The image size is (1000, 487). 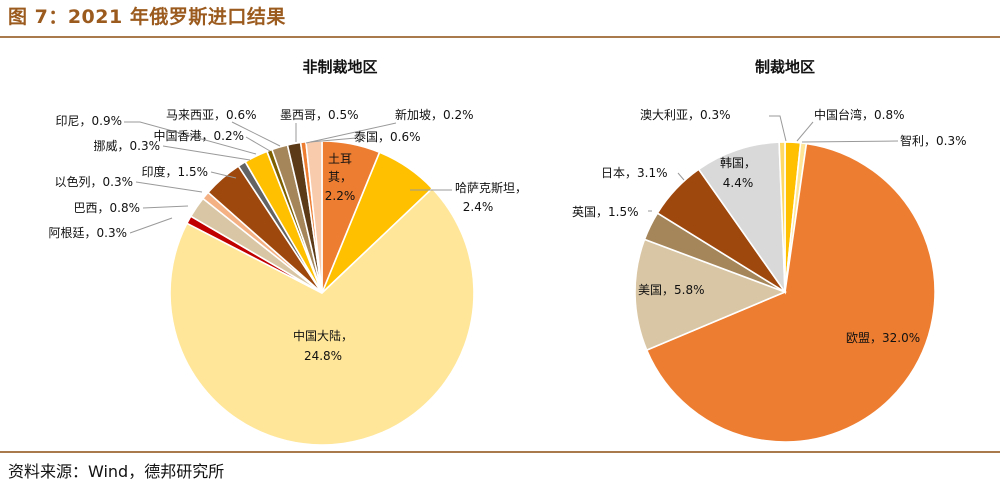 I want to click on slice-label: 美国，5.8%, so click(x=671, y=290).